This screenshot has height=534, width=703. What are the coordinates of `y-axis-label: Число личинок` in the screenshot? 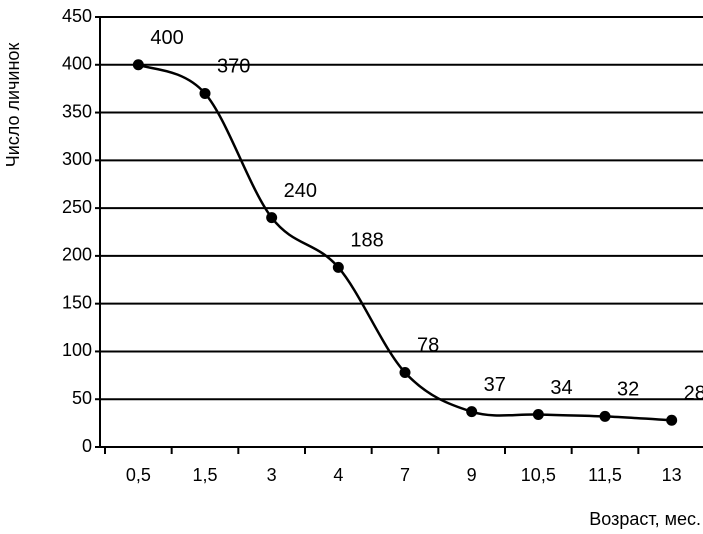 It's located at (13, 105).